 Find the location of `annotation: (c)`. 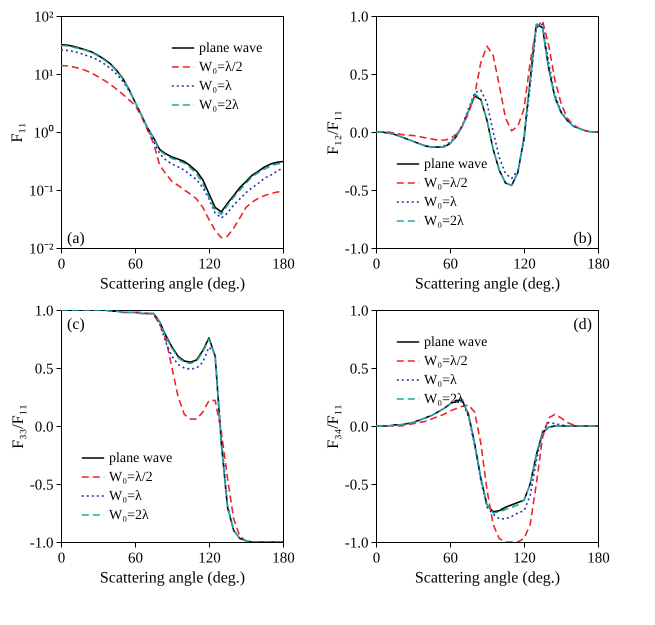

annotation: (c) is located at coordinates (76, 324).